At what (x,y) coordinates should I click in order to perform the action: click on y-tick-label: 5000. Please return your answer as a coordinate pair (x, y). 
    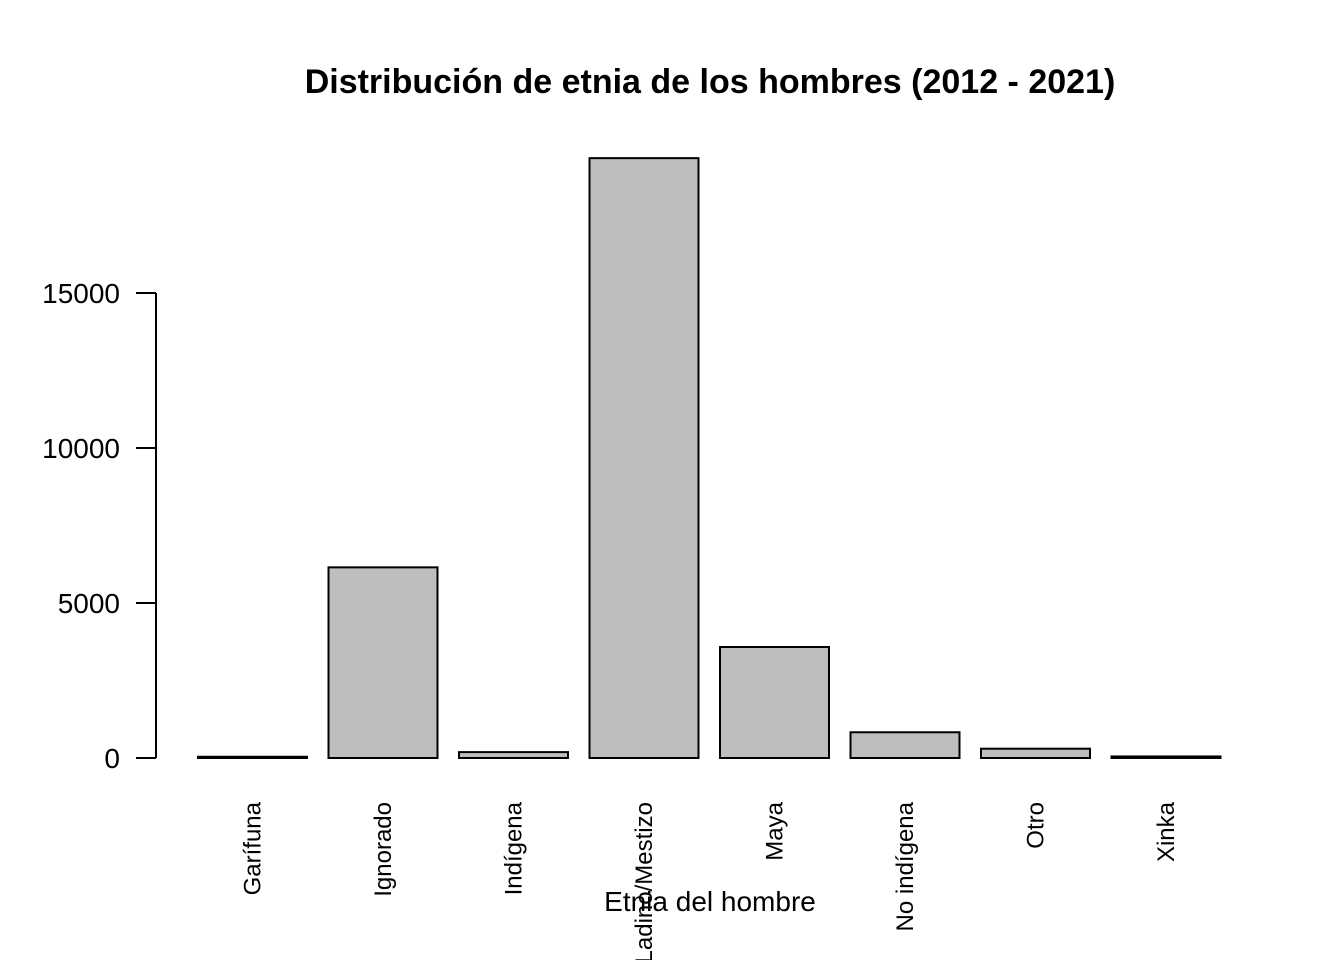
    Looking at the image, I should click on (89, 603).